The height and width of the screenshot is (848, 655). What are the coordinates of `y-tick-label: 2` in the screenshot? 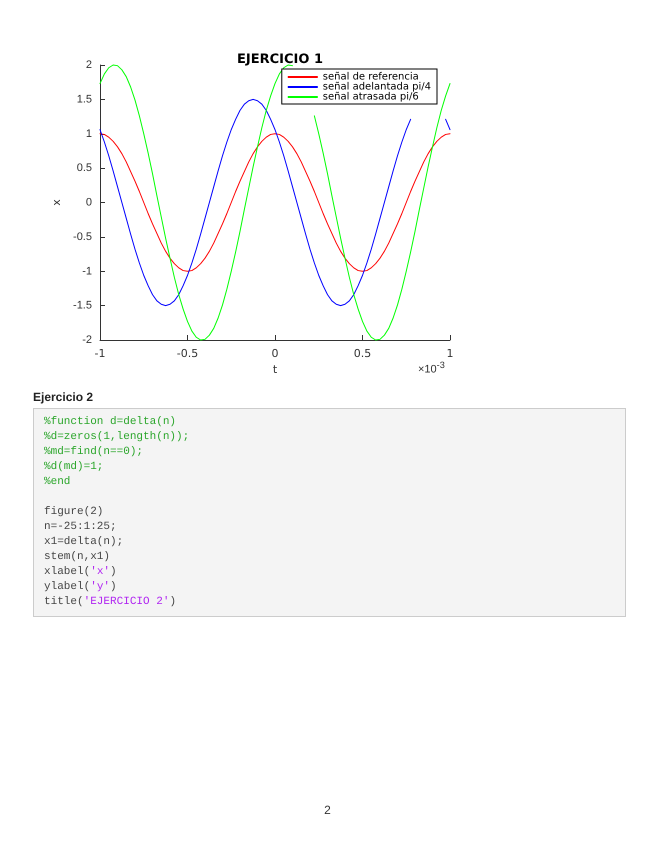 It's located at (89, 65).